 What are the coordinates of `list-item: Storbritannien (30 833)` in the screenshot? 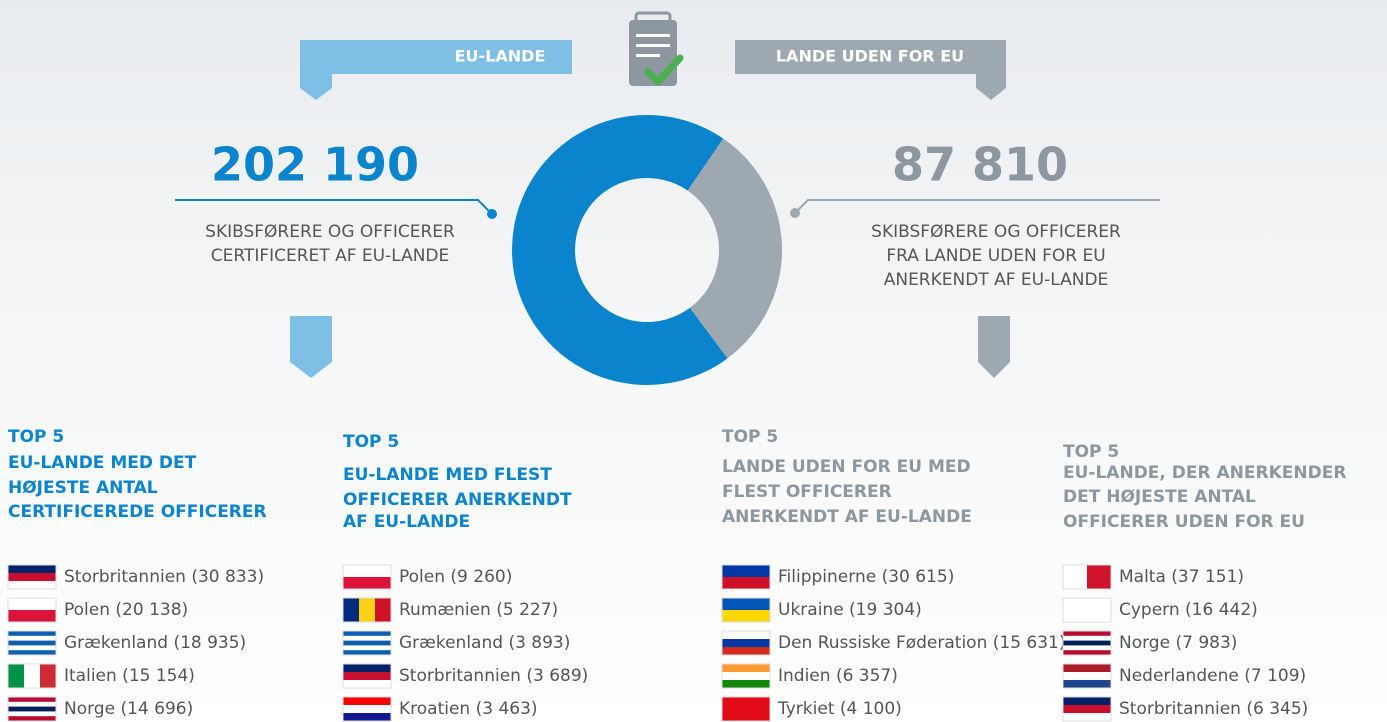 It's located at (164, 577).